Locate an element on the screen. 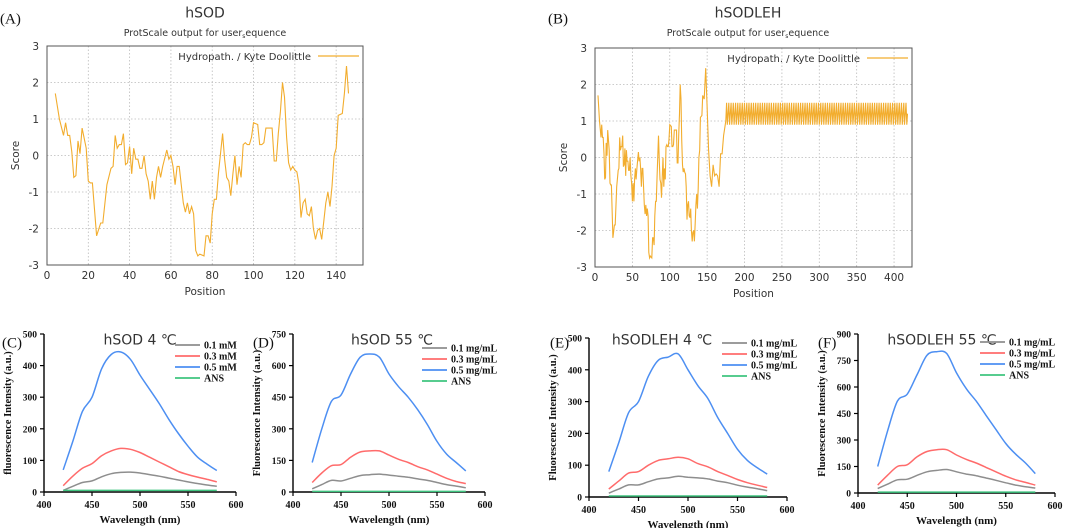 The height and width of the screenshot is (528, 1065). panel-label: (F) is located at coordinates (827, 344).